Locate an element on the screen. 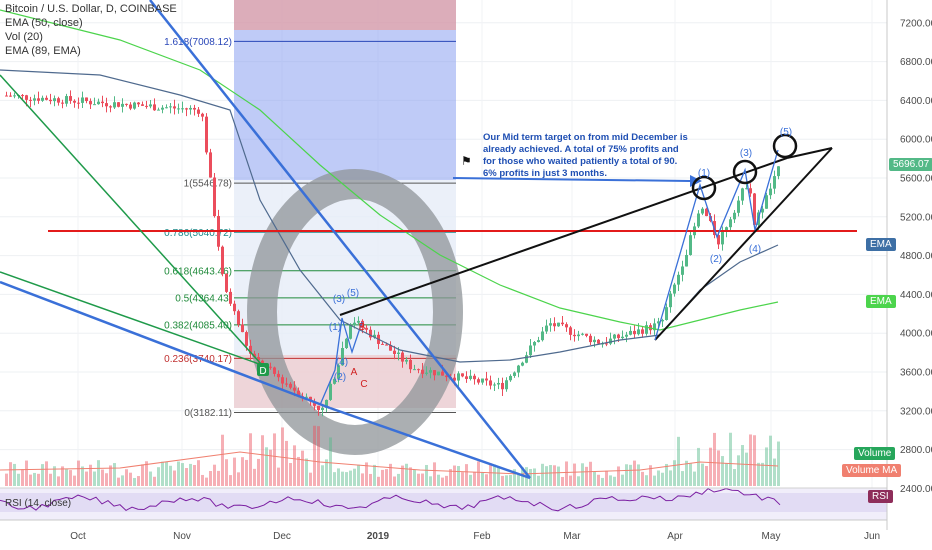  x-tick-label: Nov is located at coordinates (182, 536).